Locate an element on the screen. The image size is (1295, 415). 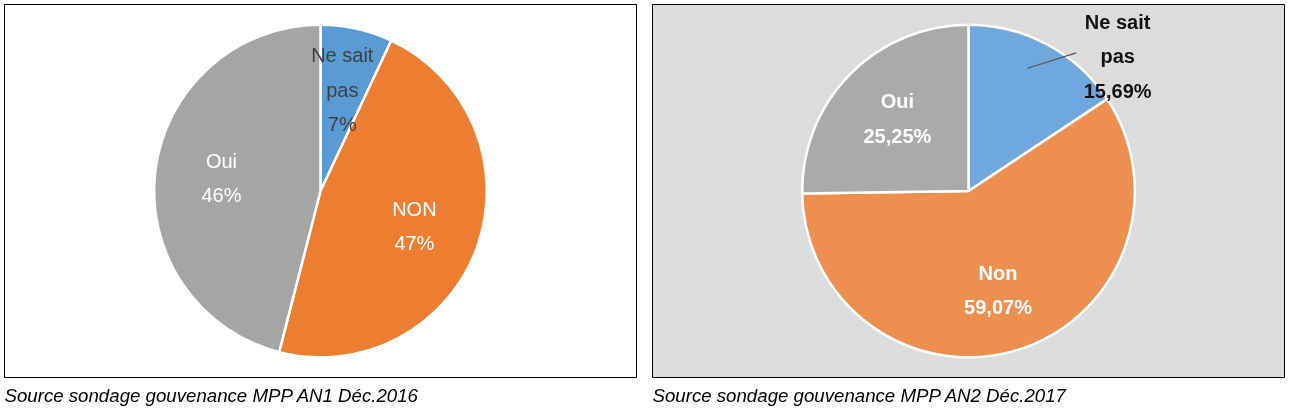
slice-label: Non is located at coordinates (998, 272).